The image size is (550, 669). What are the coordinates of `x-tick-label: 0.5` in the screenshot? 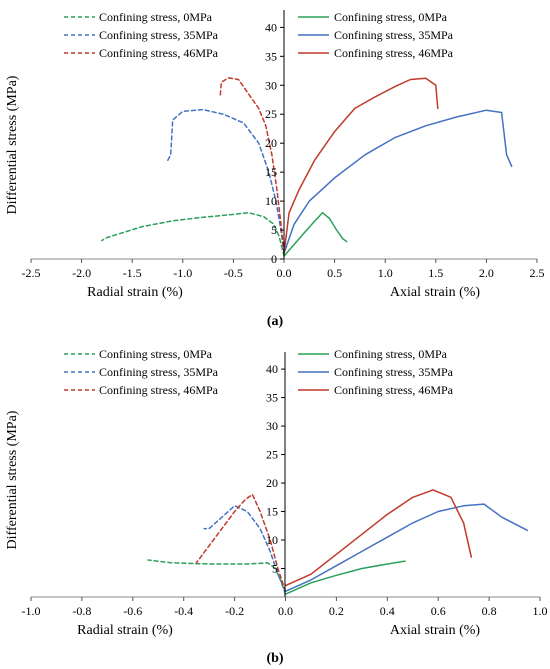 It's located at (334, 273).